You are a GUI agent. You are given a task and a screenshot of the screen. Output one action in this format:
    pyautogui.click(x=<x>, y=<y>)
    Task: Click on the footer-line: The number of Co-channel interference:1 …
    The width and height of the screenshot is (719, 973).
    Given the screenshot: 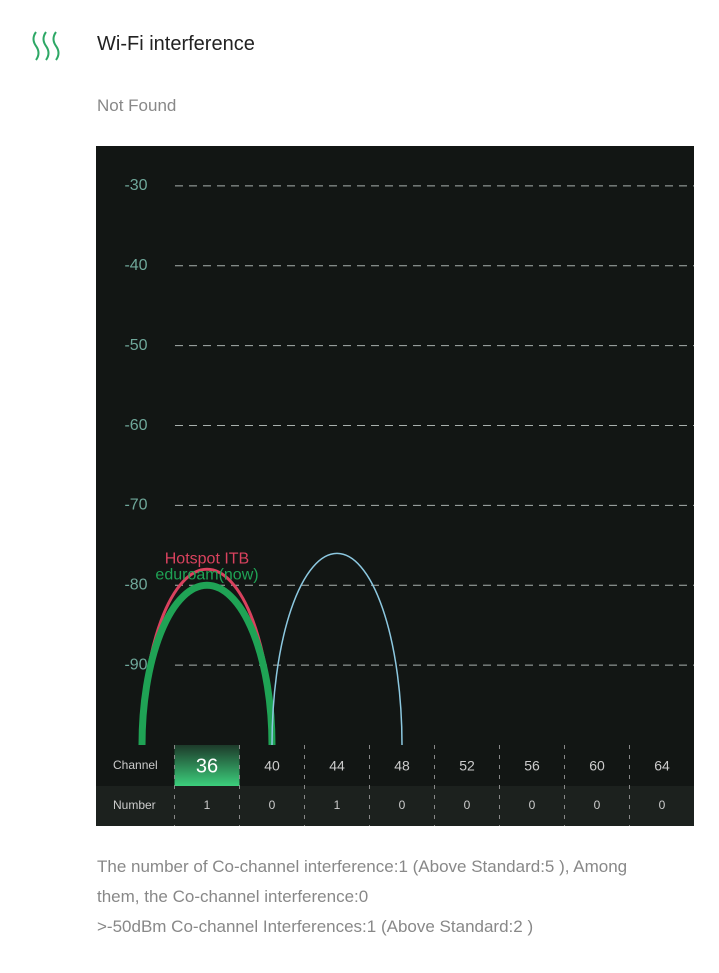 What is the action you would take?
    pyautogui.click(x=362, y=881)
    